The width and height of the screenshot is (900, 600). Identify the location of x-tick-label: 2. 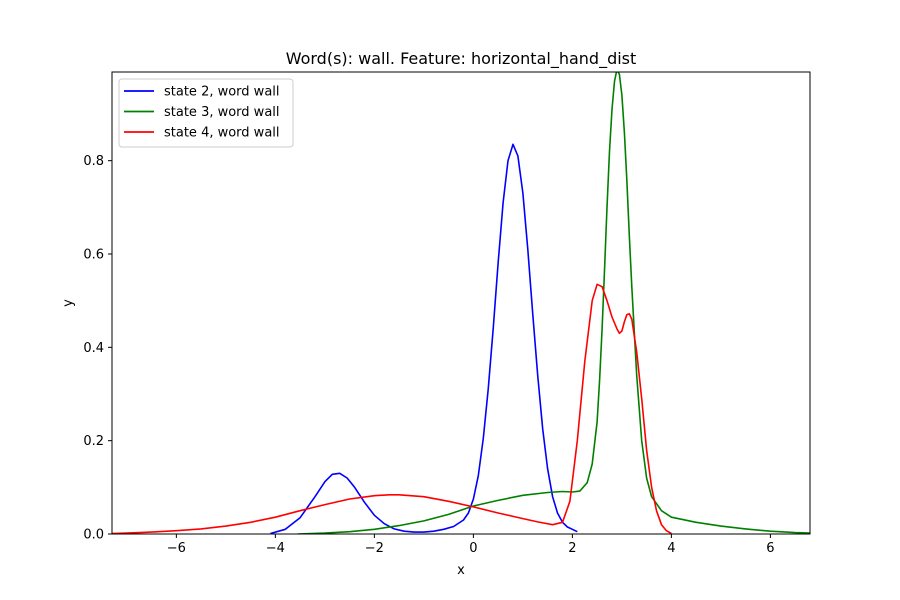
(572, 548).